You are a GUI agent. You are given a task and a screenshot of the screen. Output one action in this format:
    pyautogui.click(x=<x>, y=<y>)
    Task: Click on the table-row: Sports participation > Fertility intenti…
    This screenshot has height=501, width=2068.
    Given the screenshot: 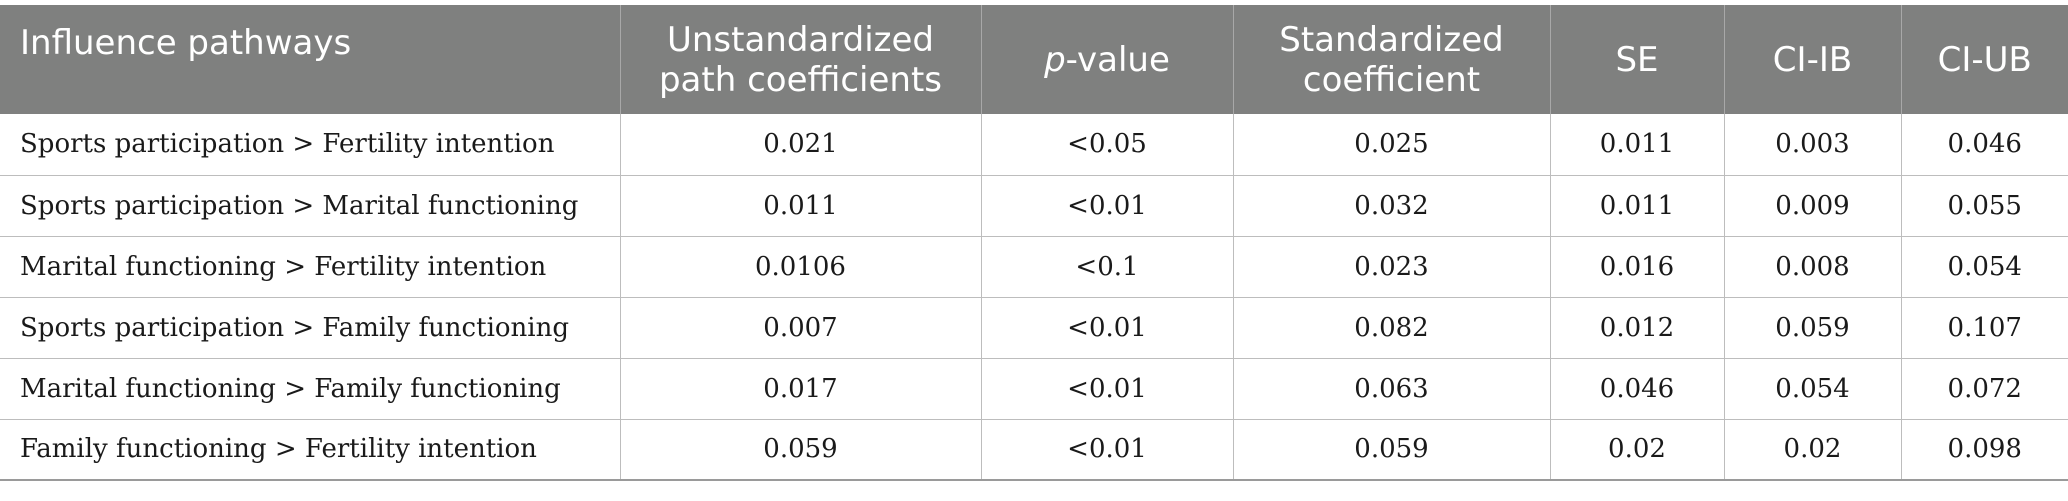 What is the action you would take?
    pyautogui.click(x=1034, y=145)
    